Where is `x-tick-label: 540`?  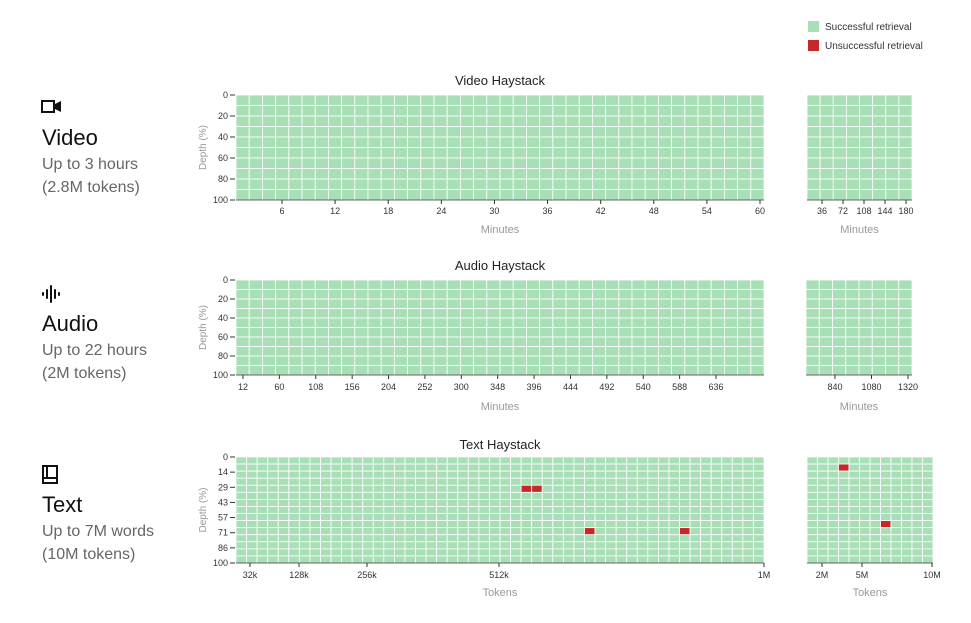 x-tick-label: 540 is located at coordinates (643, 387).